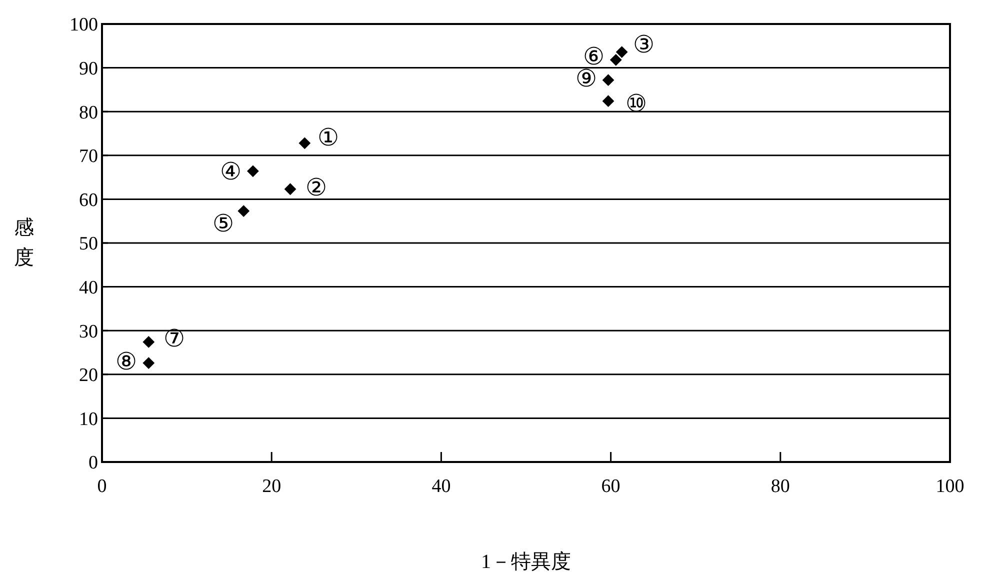 The height and width of the screenshot is (584, 984). Describe the element at coordinates (127, 362) in the screenshot. I see `annotation: ⑧` at that location.